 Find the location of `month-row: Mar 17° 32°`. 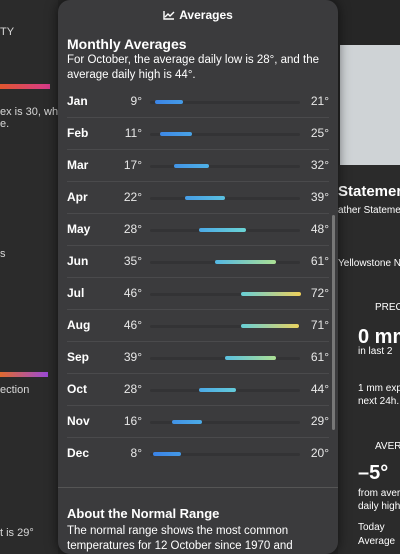

month-row: Mar 17° 32° is located at coordinates (198, 166).